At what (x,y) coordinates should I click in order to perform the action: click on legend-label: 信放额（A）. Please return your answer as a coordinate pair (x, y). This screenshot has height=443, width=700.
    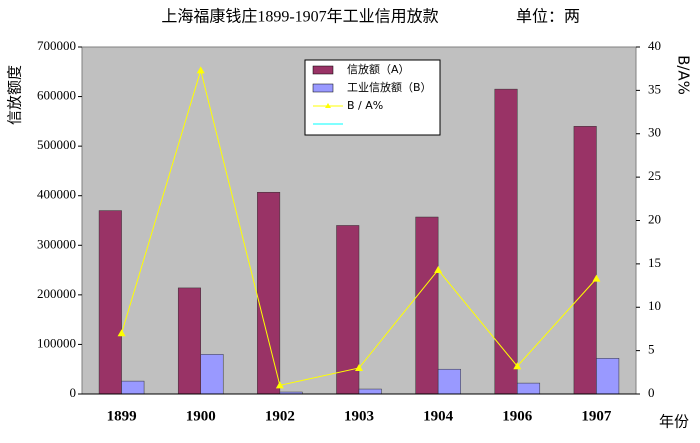
    Looking at the image, I should click on (378, 69).